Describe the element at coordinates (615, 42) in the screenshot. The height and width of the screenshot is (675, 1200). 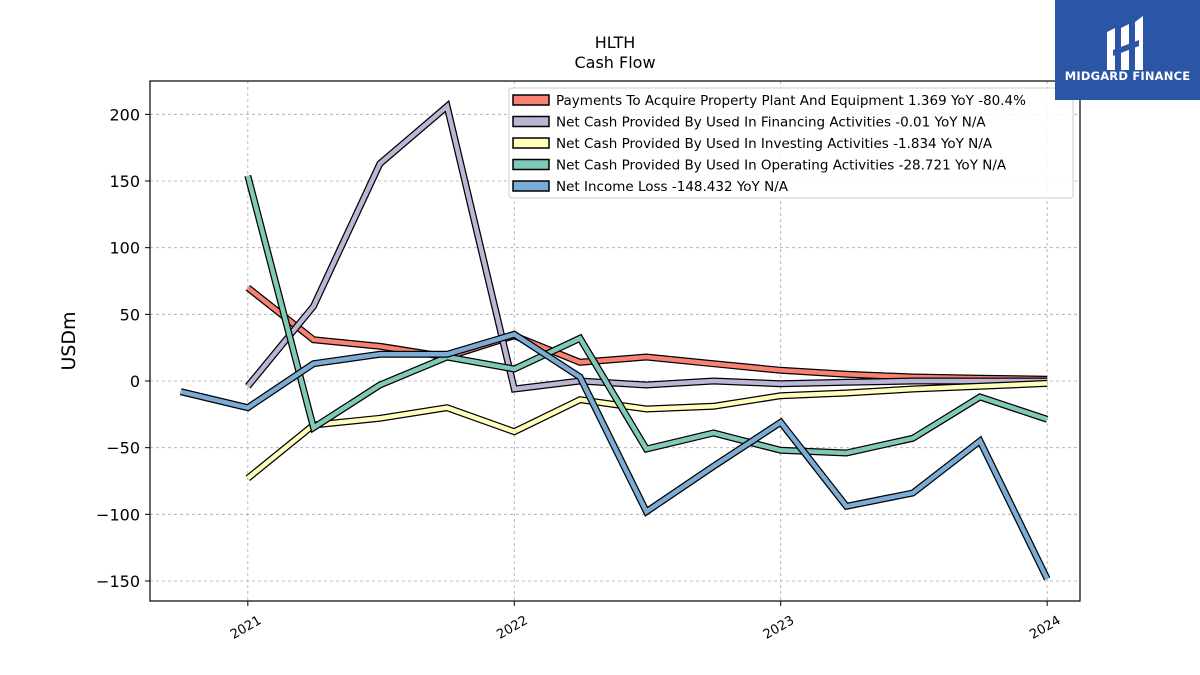
I see `chart-title: HLTH` at that location.